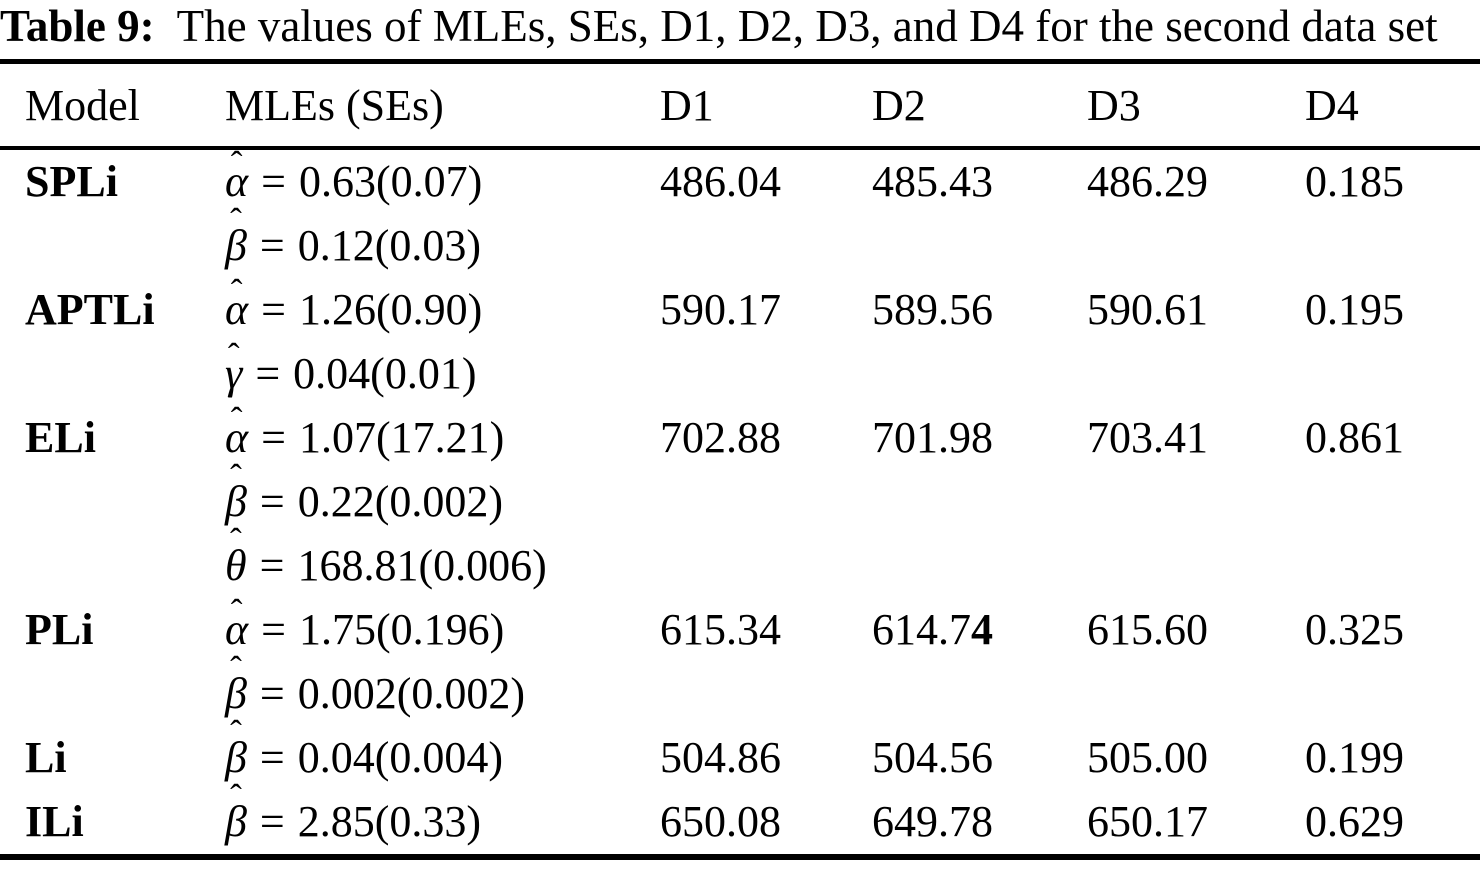 Image resolution: width=1480 pixels, height=873 pixels. Describe the element at coordinates (1332, 105) in the screenshot. I see `column-header-d4: D4` at that location.